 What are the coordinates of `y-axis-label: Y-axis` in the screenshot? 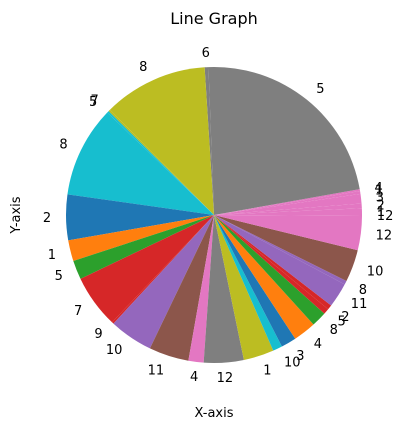 It's located at (16, 215).